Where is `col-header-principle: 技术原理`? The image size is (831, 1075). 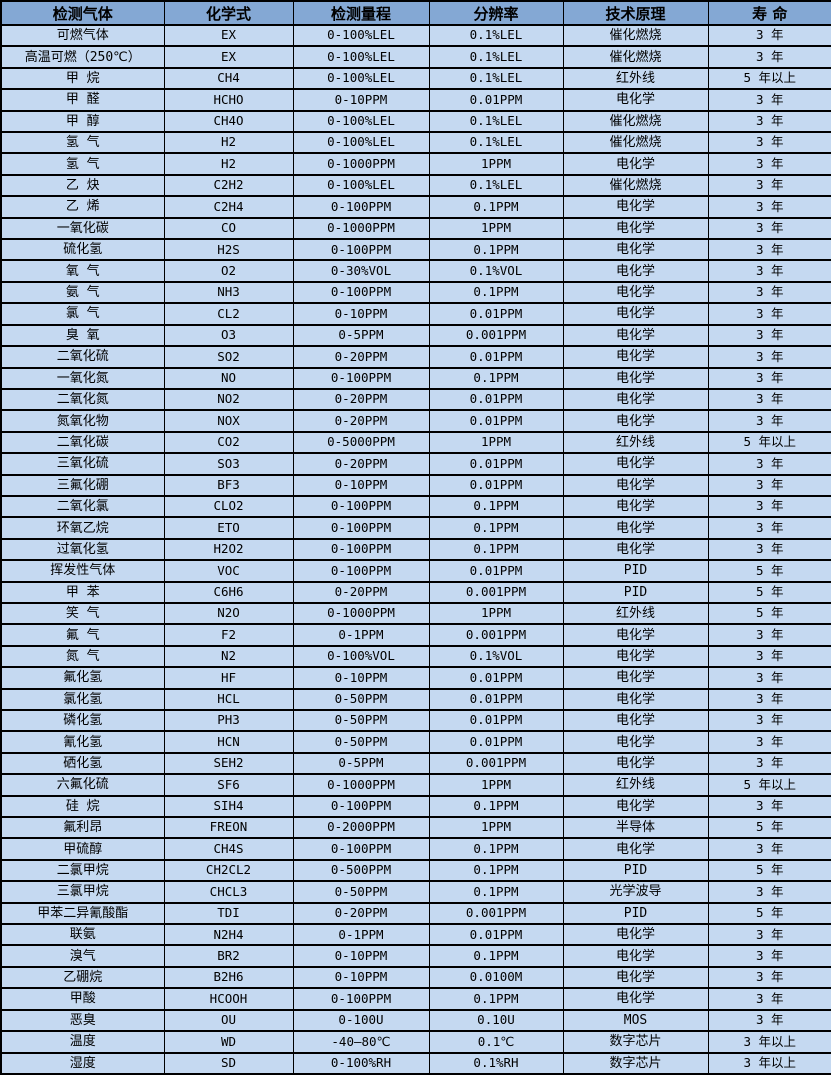 col-header-principle: 技术原理 is located at coordinates (635, 13).